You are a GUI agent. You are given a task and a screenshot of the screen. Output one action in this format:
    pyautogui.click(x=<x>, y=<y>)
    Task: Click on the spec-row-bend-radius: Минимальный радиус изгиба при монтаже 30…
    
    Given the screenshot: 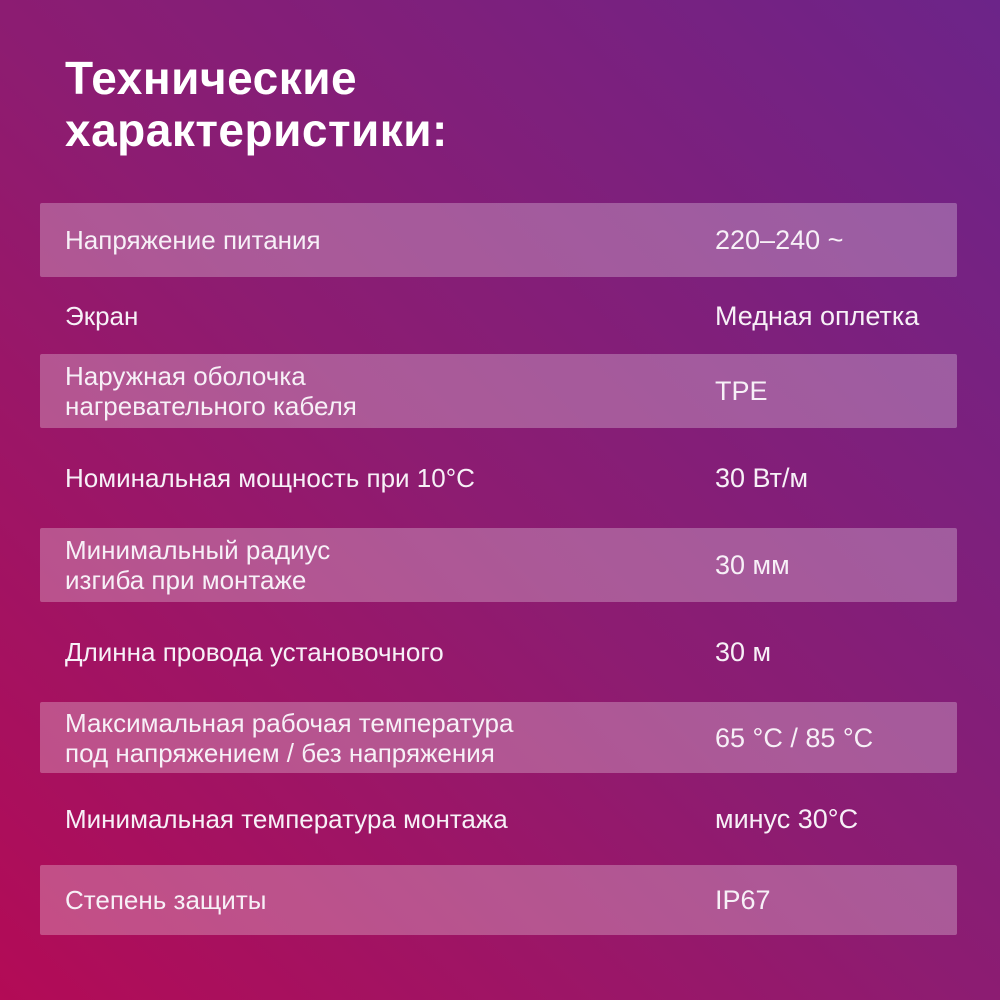 What is the action you would take?
    pyautogui.click(x=498, y=565)
    